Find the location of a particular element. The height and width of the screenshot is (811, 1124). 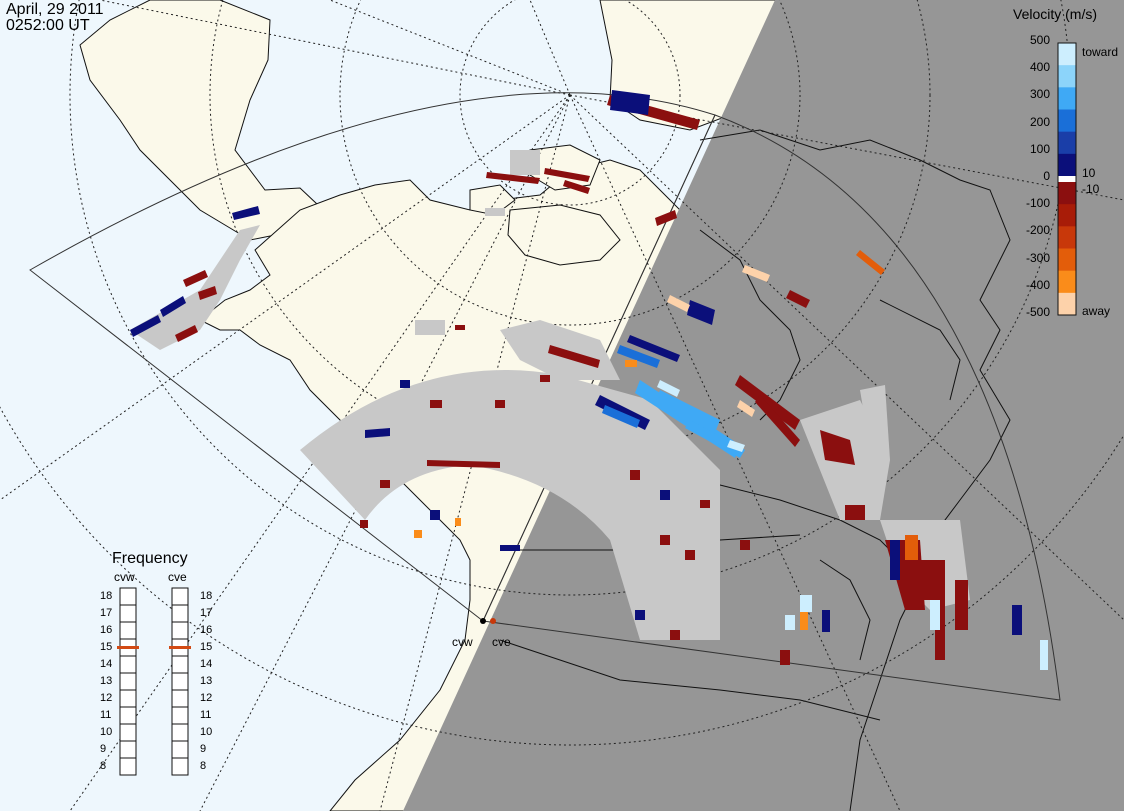

velocity-tick-label: 0 is located at coordinates (1046, 176).